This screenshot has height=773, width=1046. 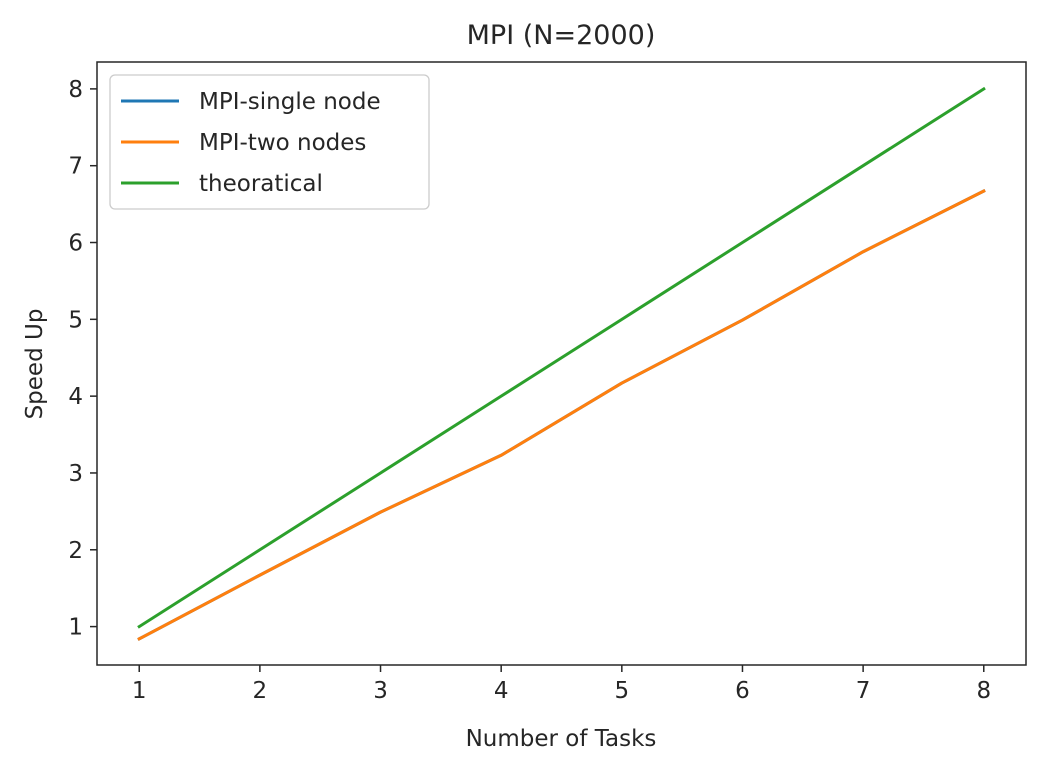 I want to click on y-axis-label: Speed Up, so click(x=35, y=364).